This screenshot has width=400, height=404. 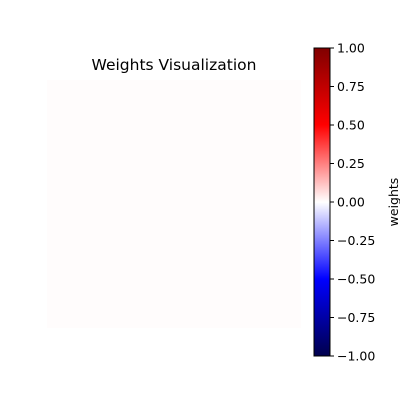 What do you see at coordinates (356, 278) in the screenshot?
I see `colorbar-tick-label: −0.50` at bounding box center [356, 278].